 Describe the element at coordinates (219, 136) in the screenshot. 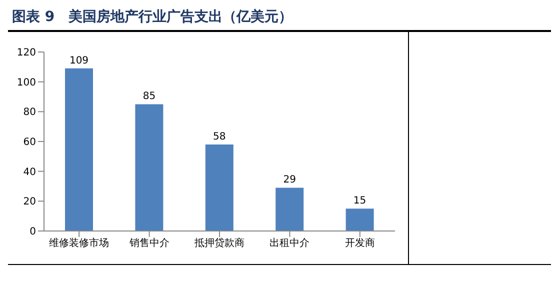

I see `data-label: 58` at that location.